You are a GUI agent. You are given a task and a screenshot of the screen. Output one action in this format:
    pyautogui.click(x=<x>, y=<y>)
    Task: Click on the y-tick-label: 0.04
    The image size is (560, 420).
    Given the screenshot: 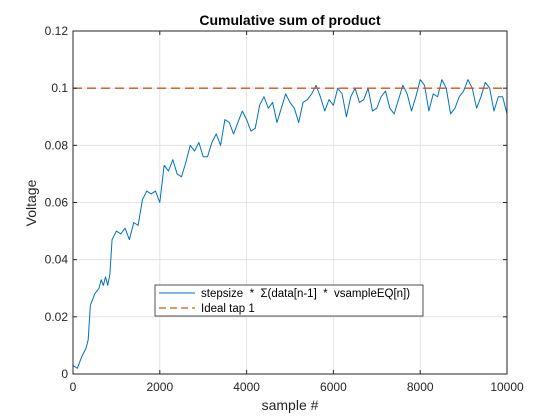 What is the action you would take?
    pyautogui.click(x=57, y=260)
    